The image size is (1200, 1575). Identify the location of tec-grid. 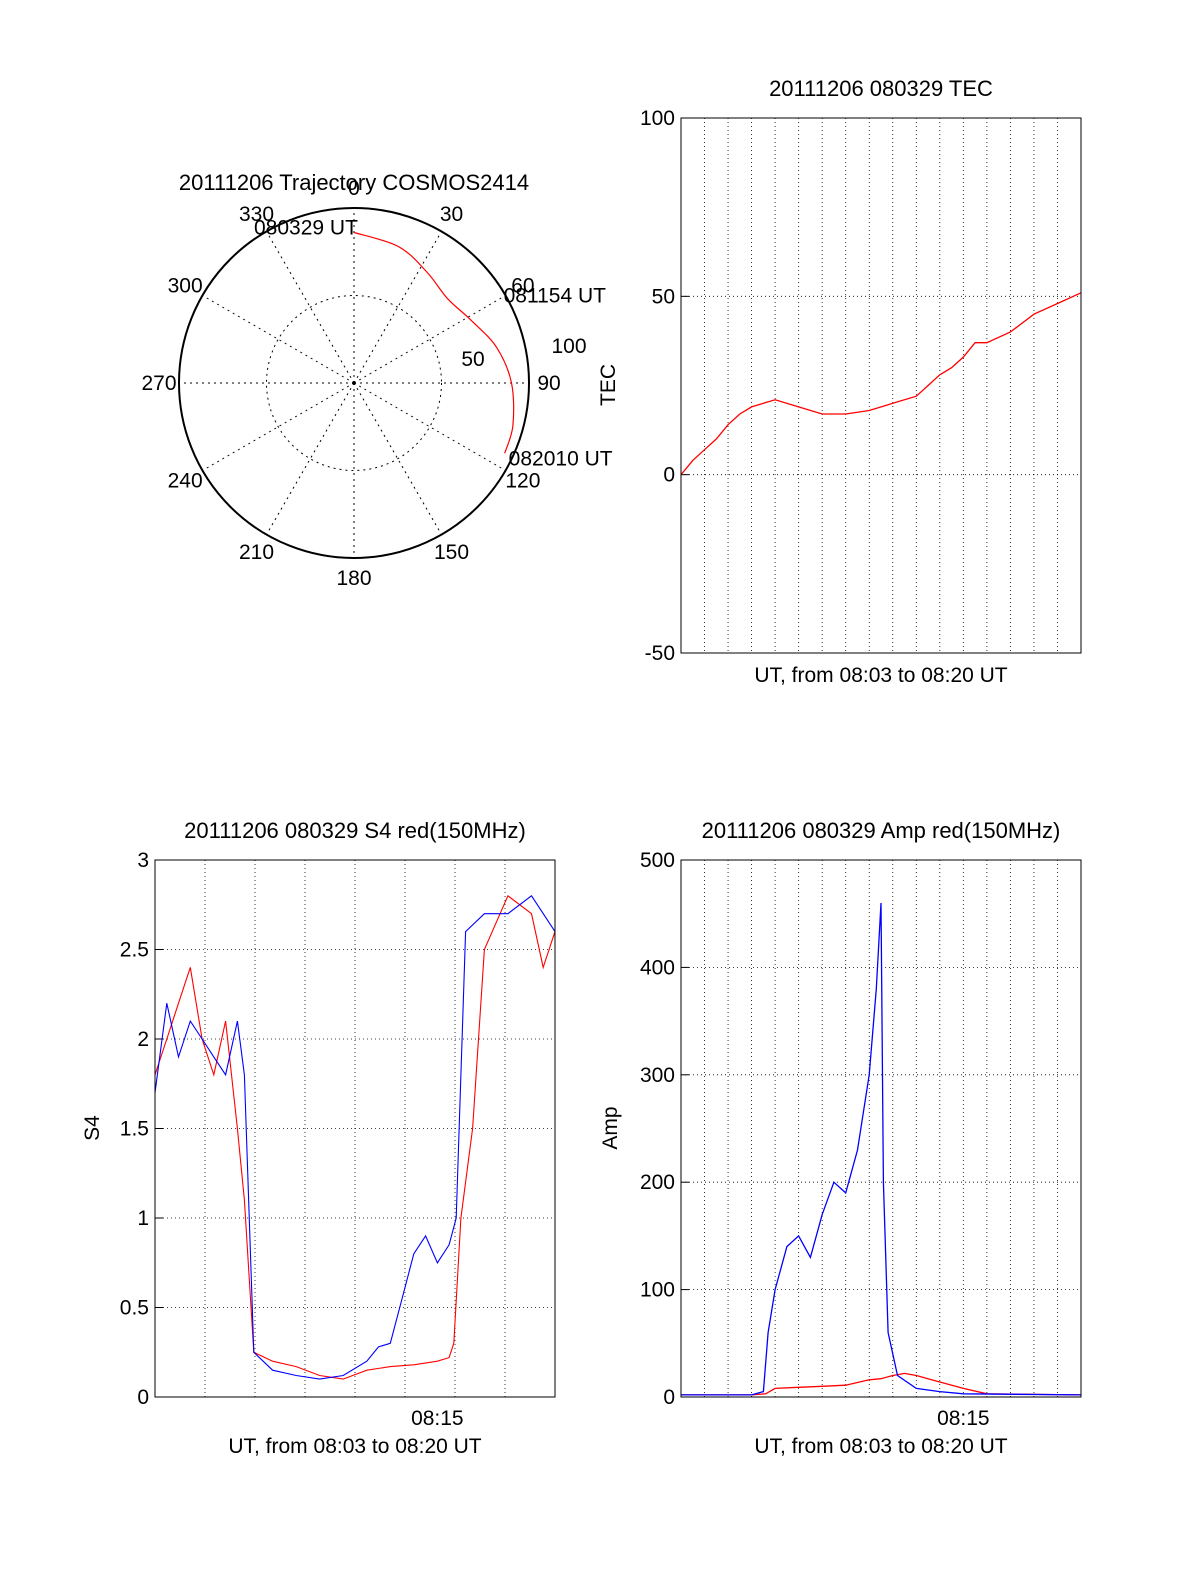
(881, 385).